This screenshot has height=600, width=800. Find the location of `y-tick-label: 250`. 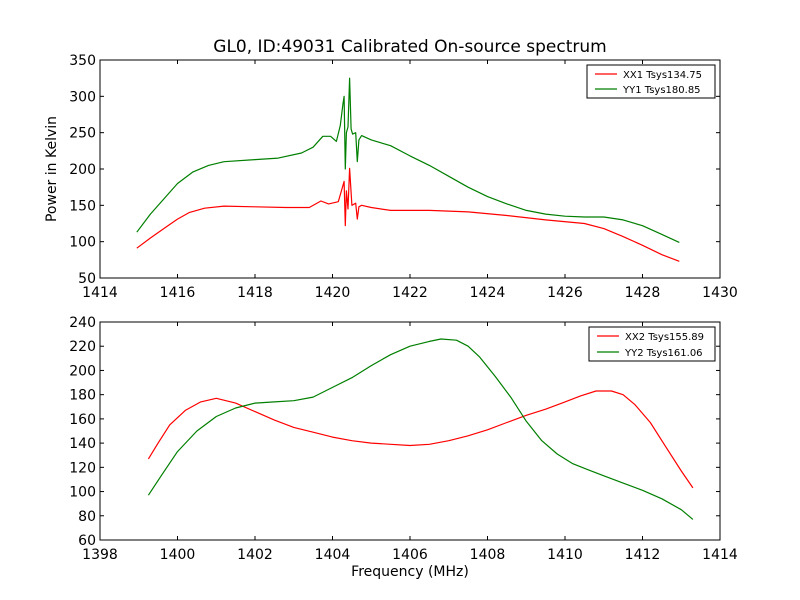

y-tick-label: 250 is located at coordinates (82, 134).